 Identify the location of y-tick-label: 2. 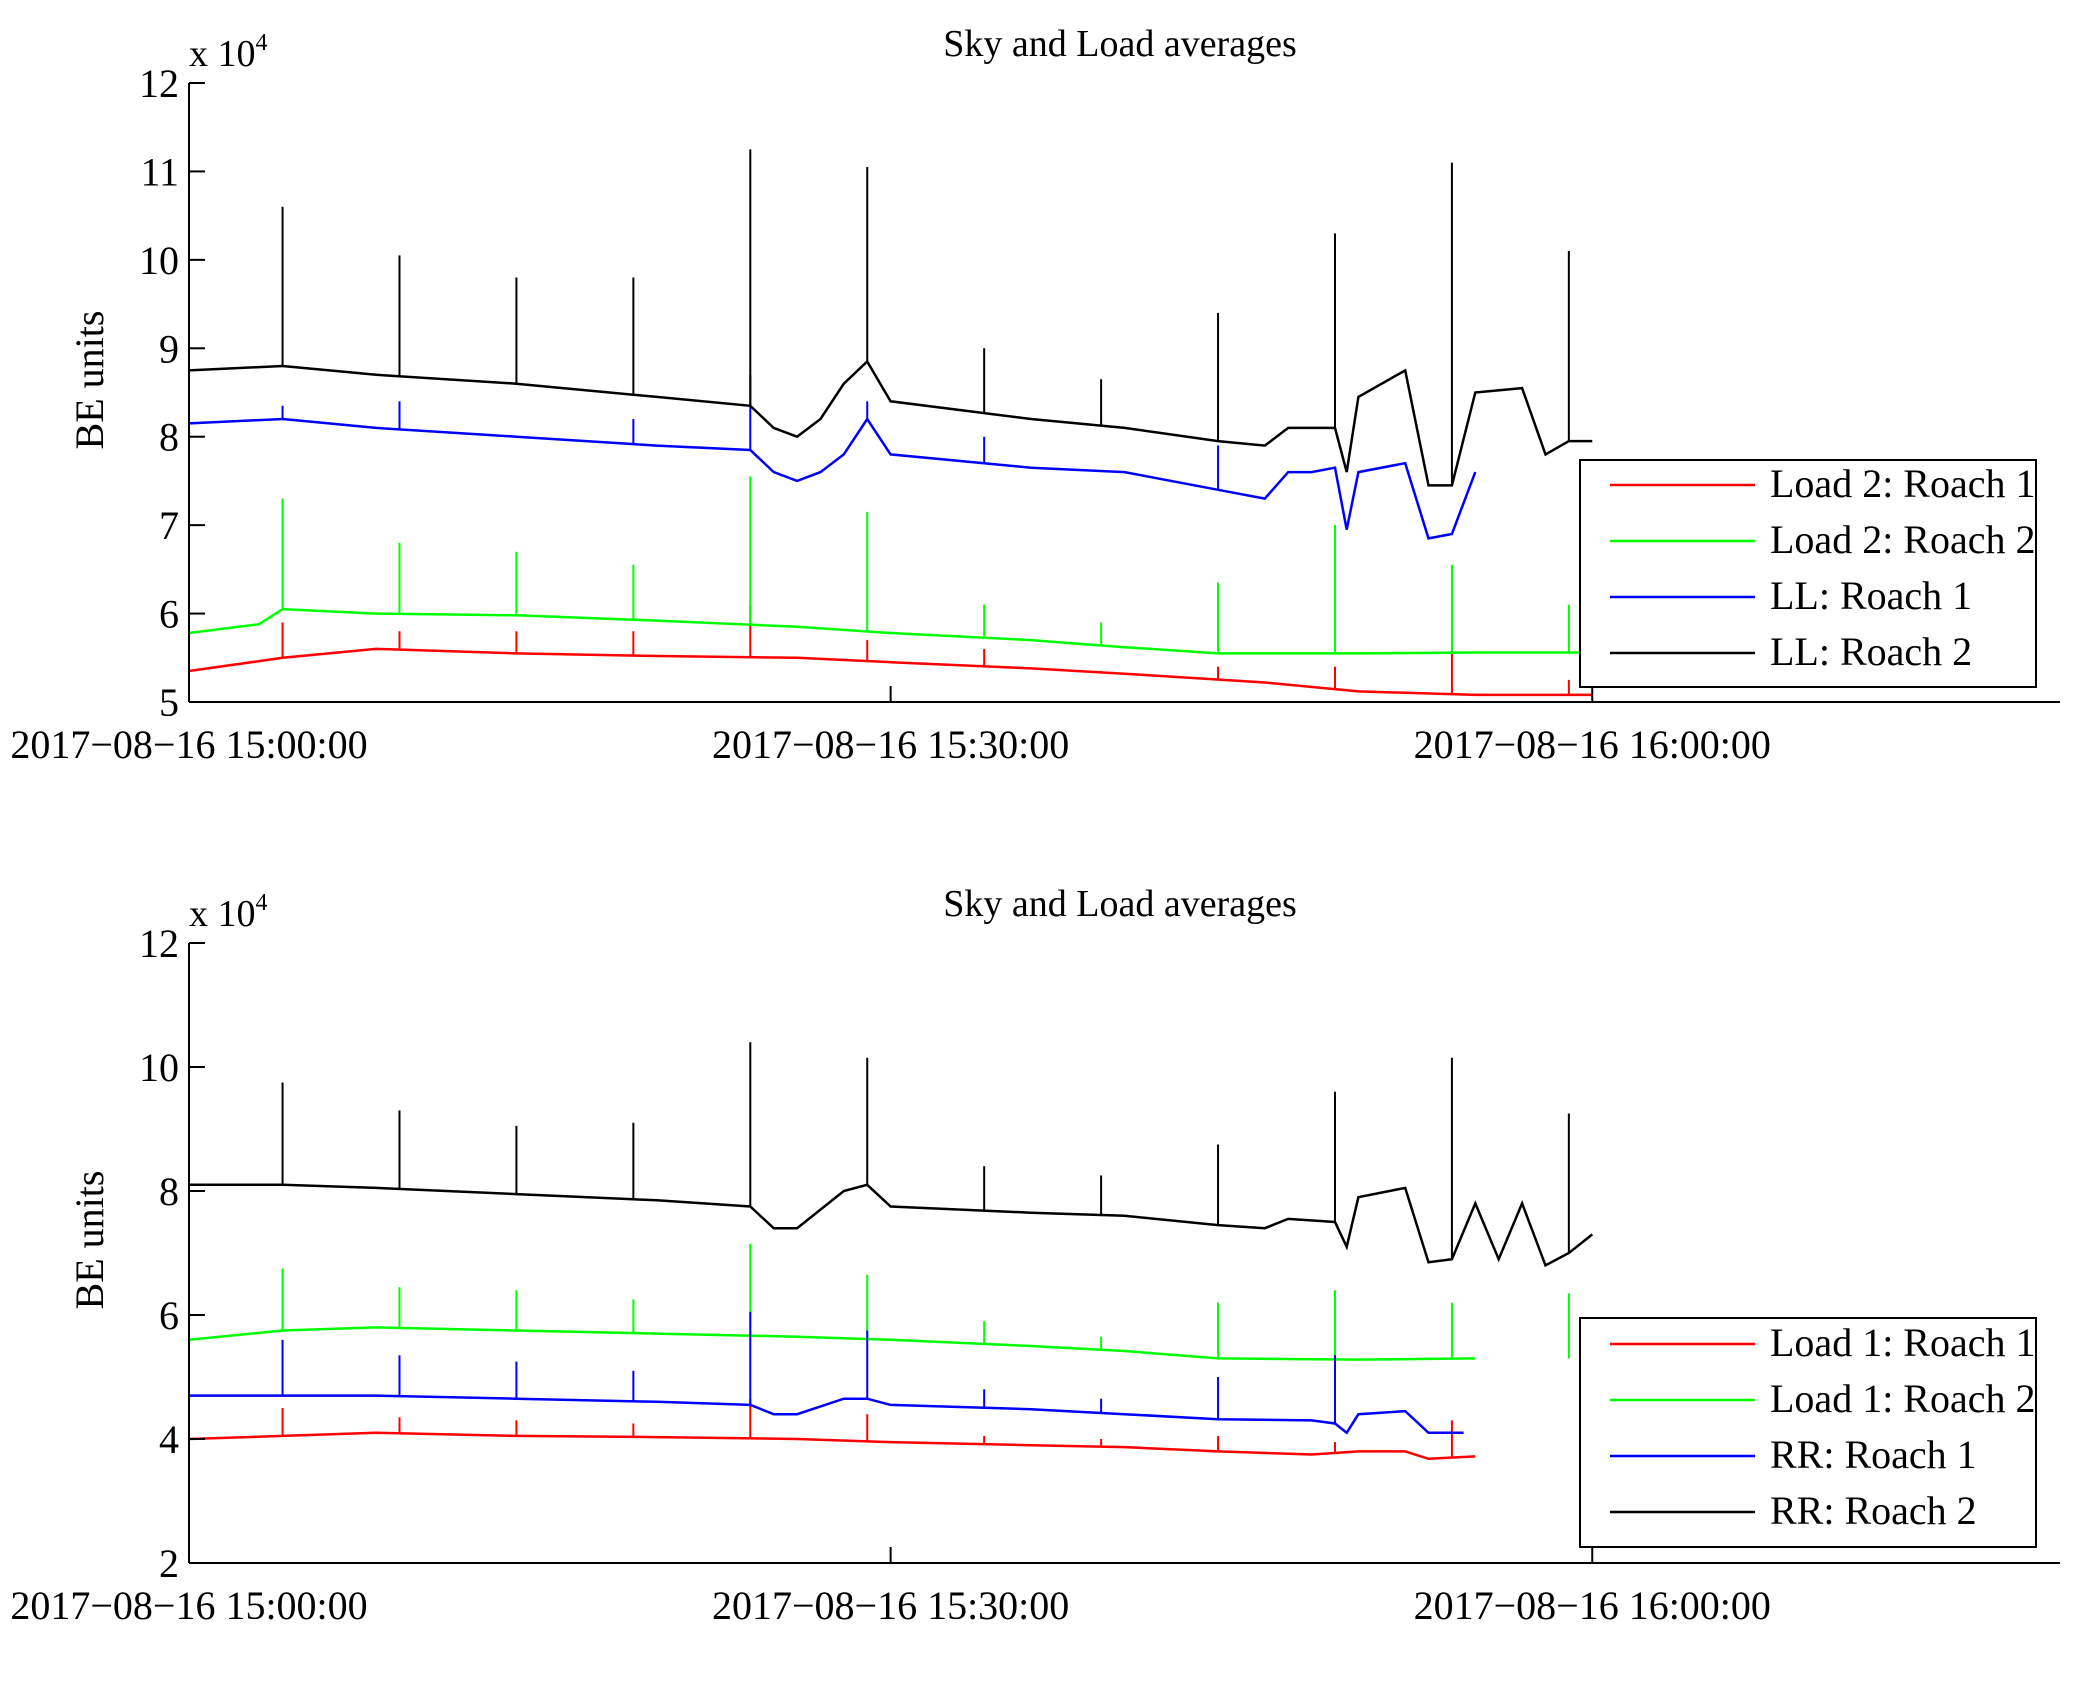
(169, 1563).